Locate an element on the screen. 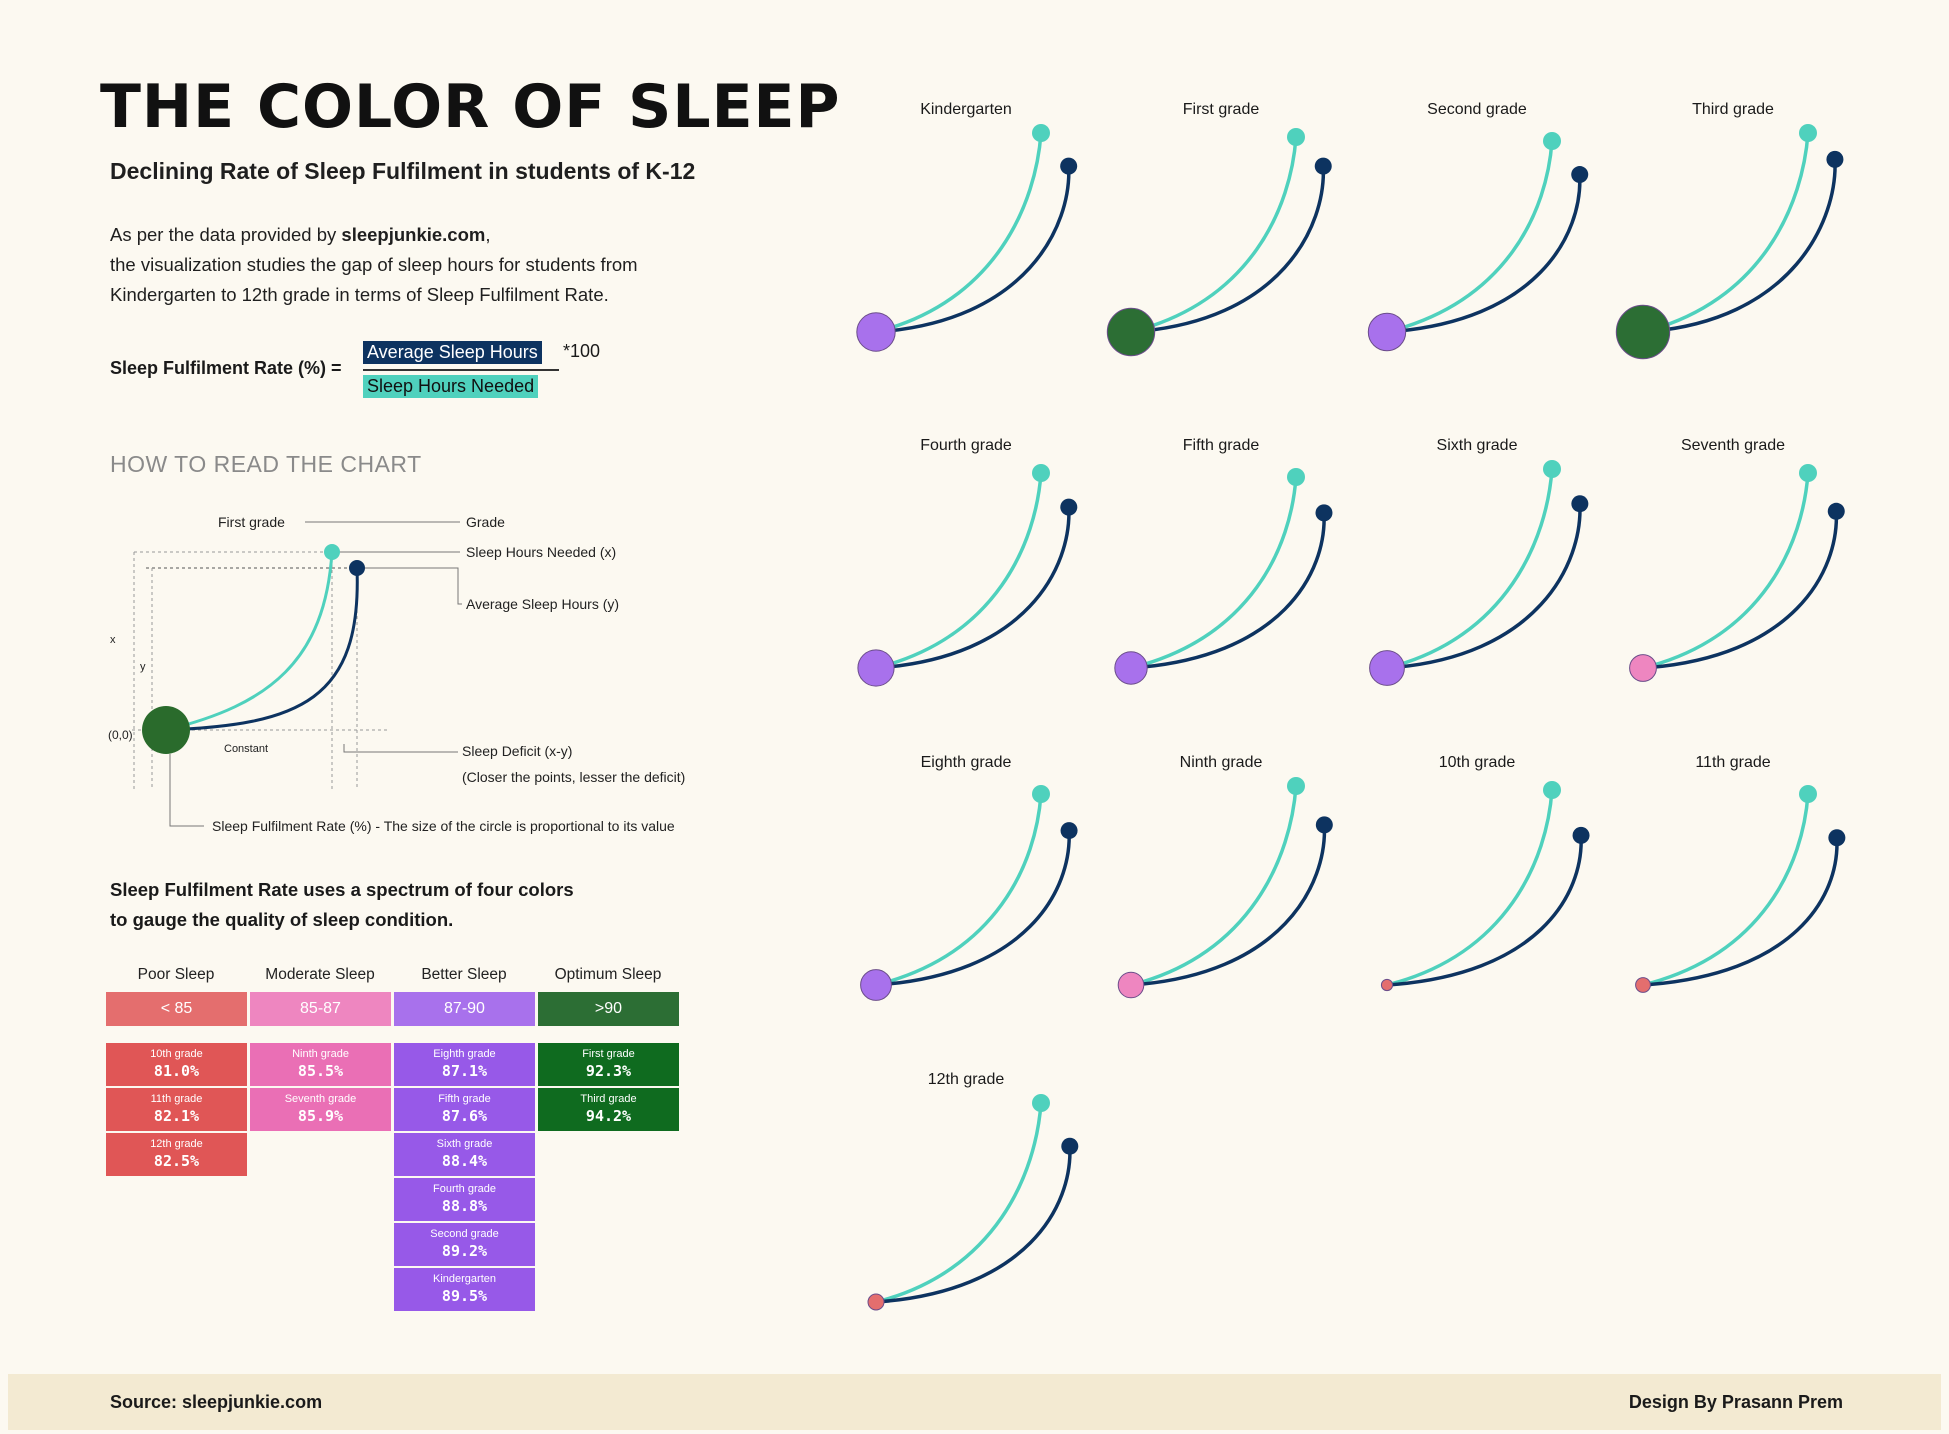 Image resolution: width=1949 pixels, height=1434 pixels. how-to-read-heading: HOW TO READ THE CHART is located at coordinates (266, 464).